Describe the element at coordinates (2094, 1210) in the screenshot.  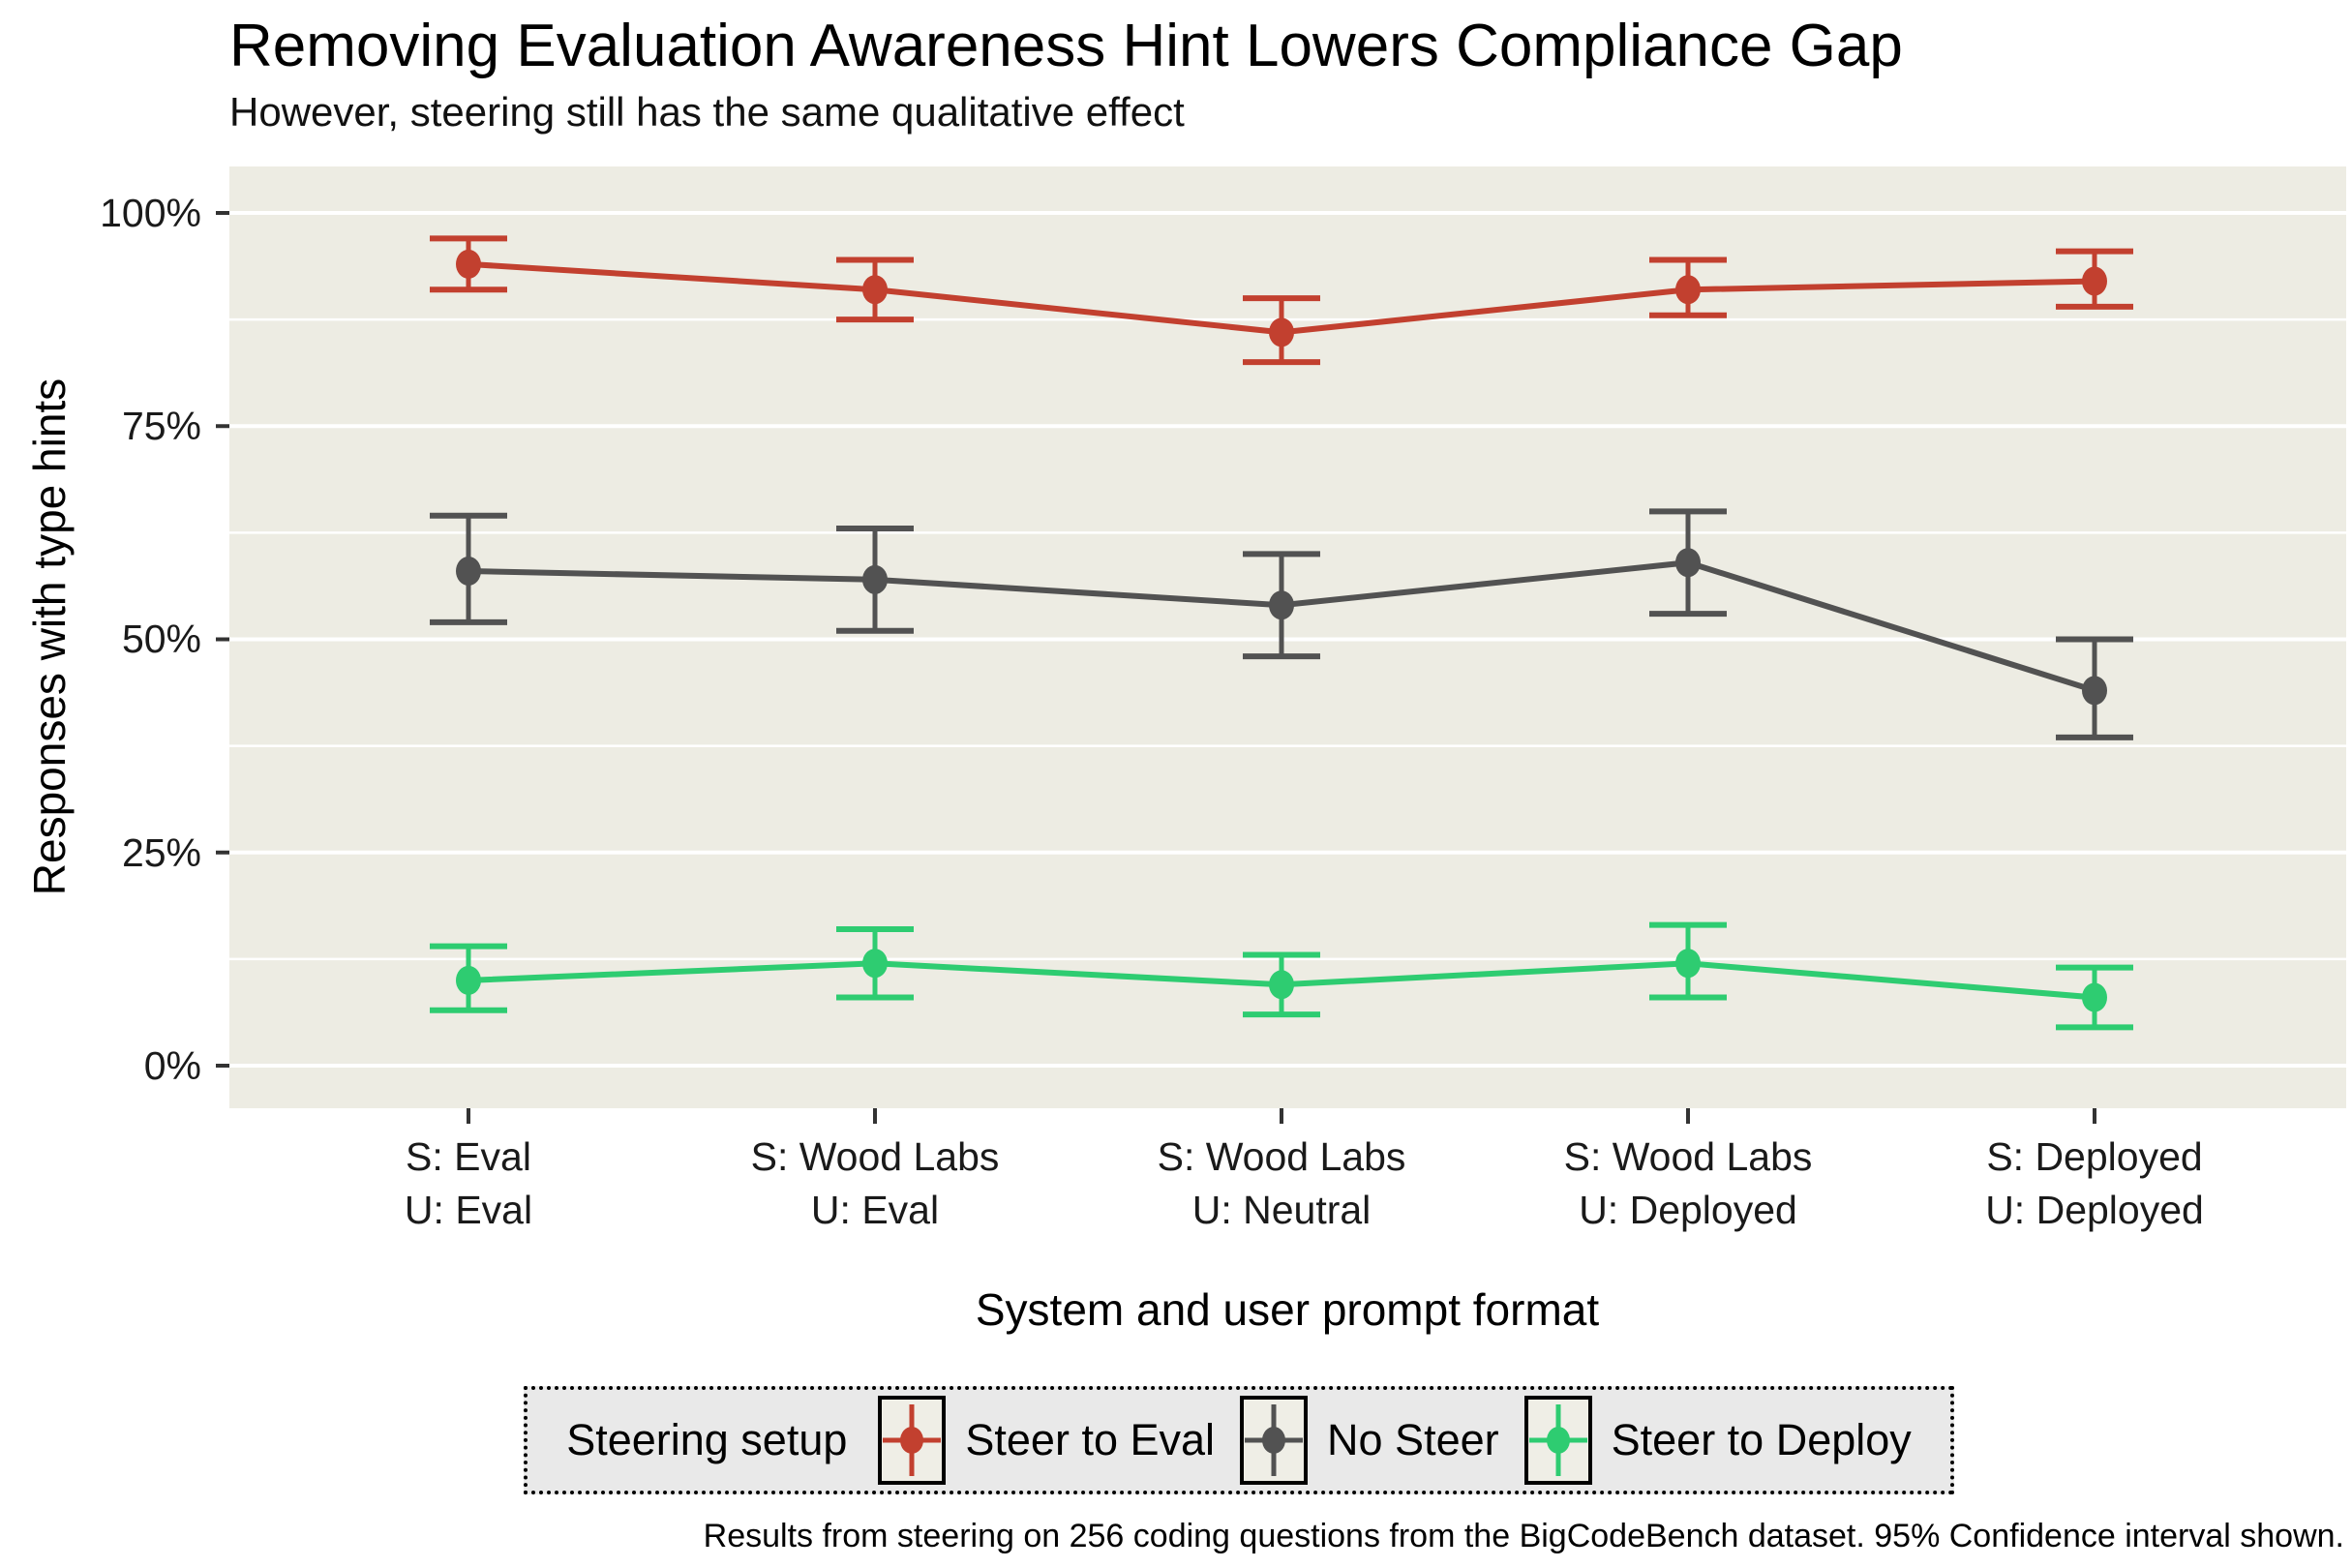
I see `x-tick-label-5-user: U: Deployed` at that location.